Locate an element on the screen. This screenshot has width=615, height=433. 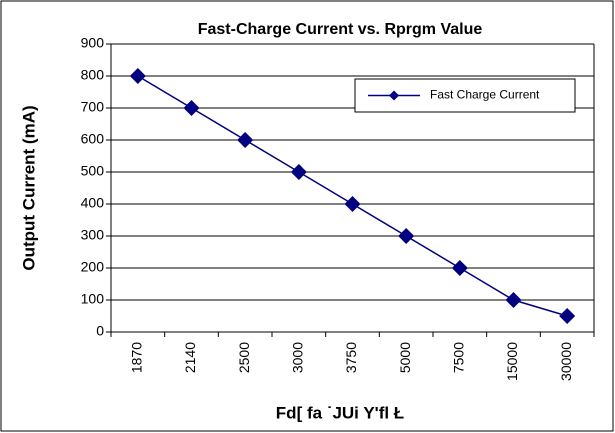
x-axis-label: Fd[ fa ˙JUi Y'fl Ł is located at coordinates (340, 412).